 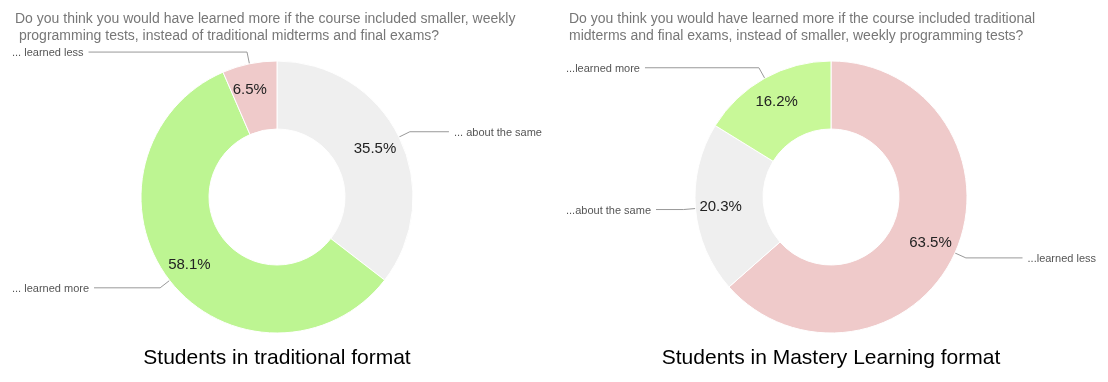 What do you see at coordinates (51, 287) in the screenshot?
I see `slice-label: ... learned more` at bounding box center [51, 287].